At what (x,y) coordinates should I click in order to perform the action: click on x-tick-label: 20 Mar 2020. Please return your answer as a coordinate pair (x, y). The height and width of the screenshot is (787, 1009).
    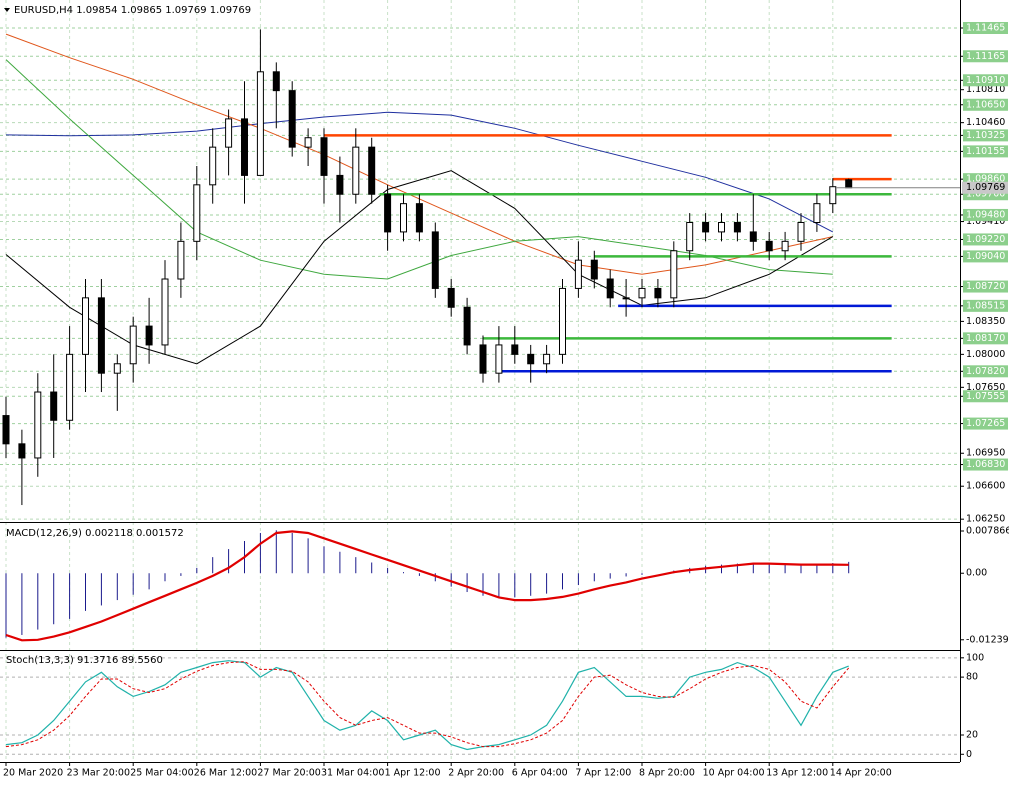
    Looking at the image, I should click on (33, 773).